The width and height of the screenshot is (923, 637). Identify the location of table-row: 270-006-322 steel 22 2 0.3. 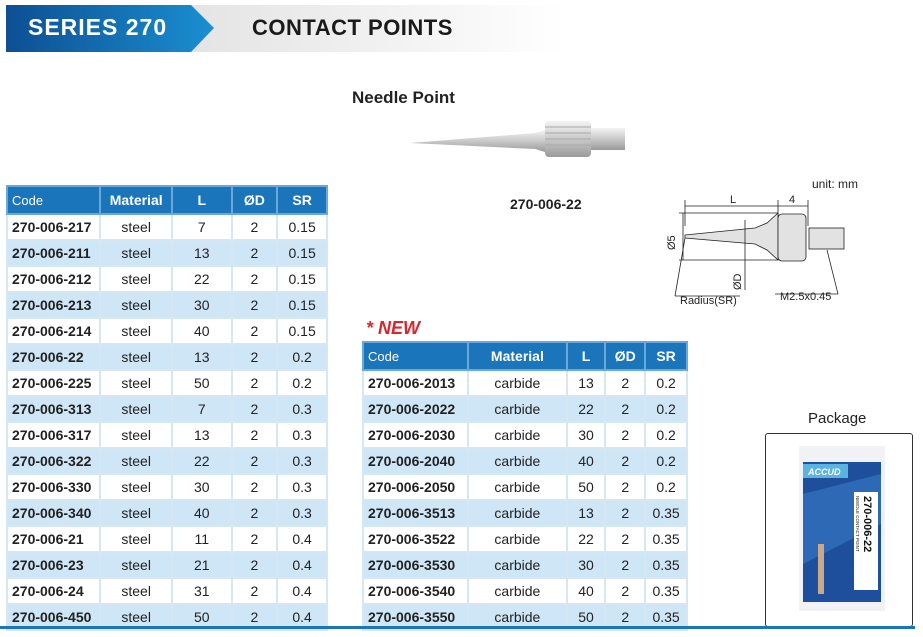
(166, 461).